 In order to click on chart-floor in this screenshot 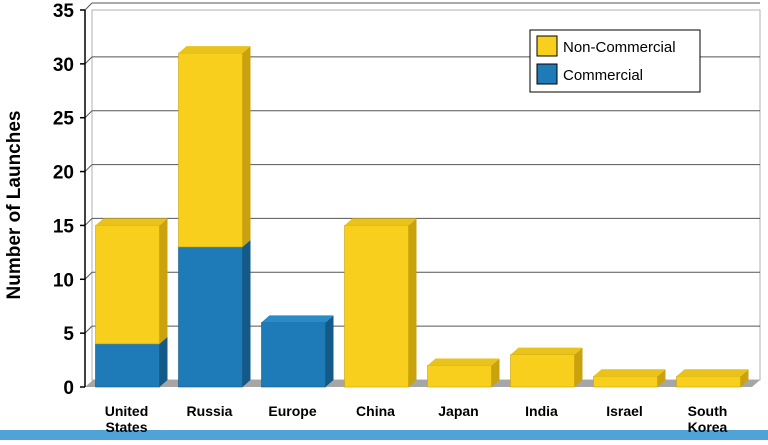, I will do `click(422, 383)`.